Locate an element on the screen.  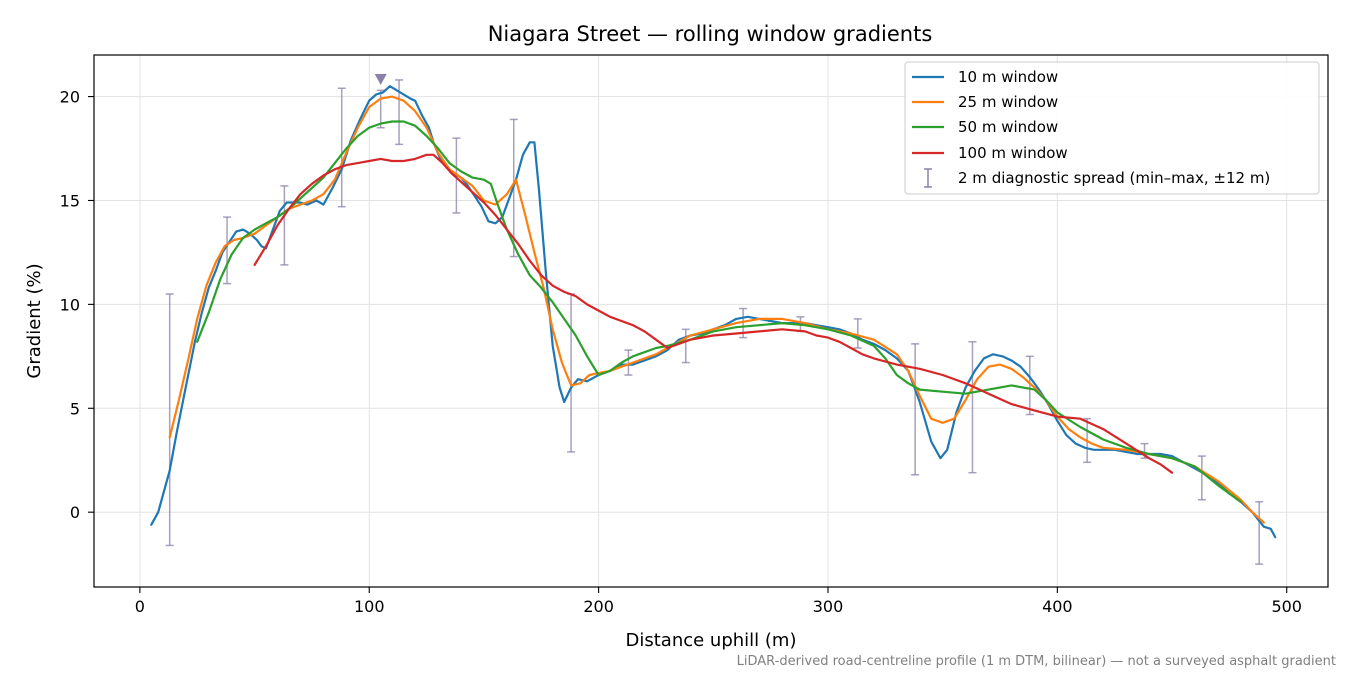
x-axis-label: Distance uphill (m) is located at coordinates (711, 640).